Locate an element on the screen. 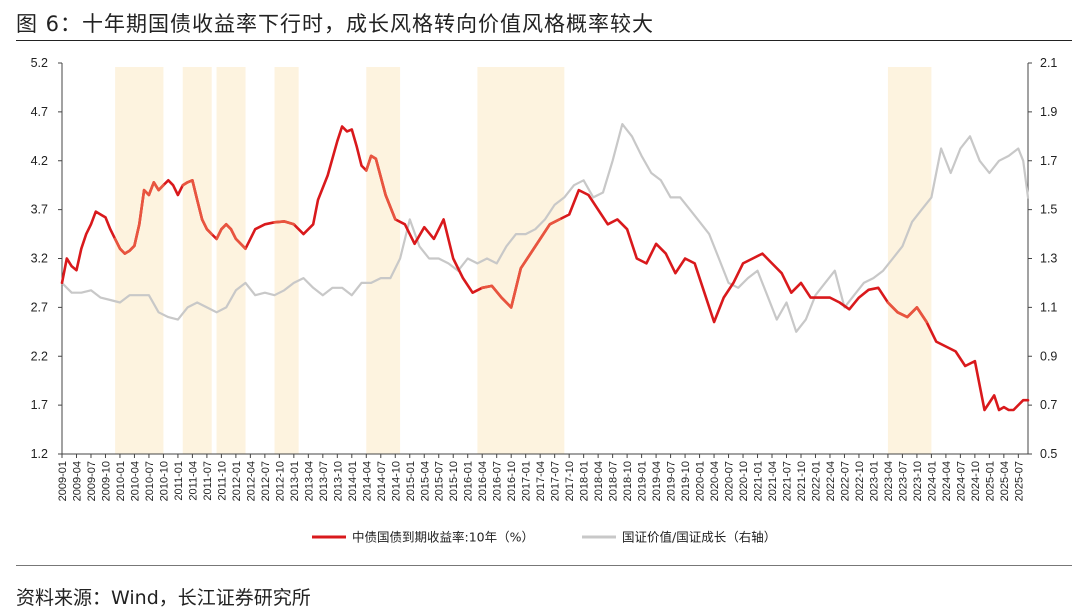  x-tick-label: 2011-01 is located at coordinates (179, 481).